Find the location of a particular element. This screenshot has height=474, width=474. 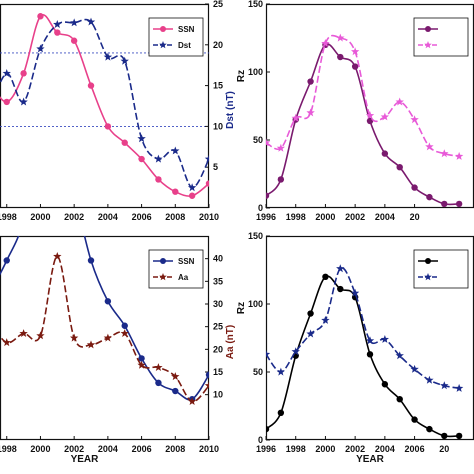

y-tick-label: 50 is located at coordinates (258, 140).